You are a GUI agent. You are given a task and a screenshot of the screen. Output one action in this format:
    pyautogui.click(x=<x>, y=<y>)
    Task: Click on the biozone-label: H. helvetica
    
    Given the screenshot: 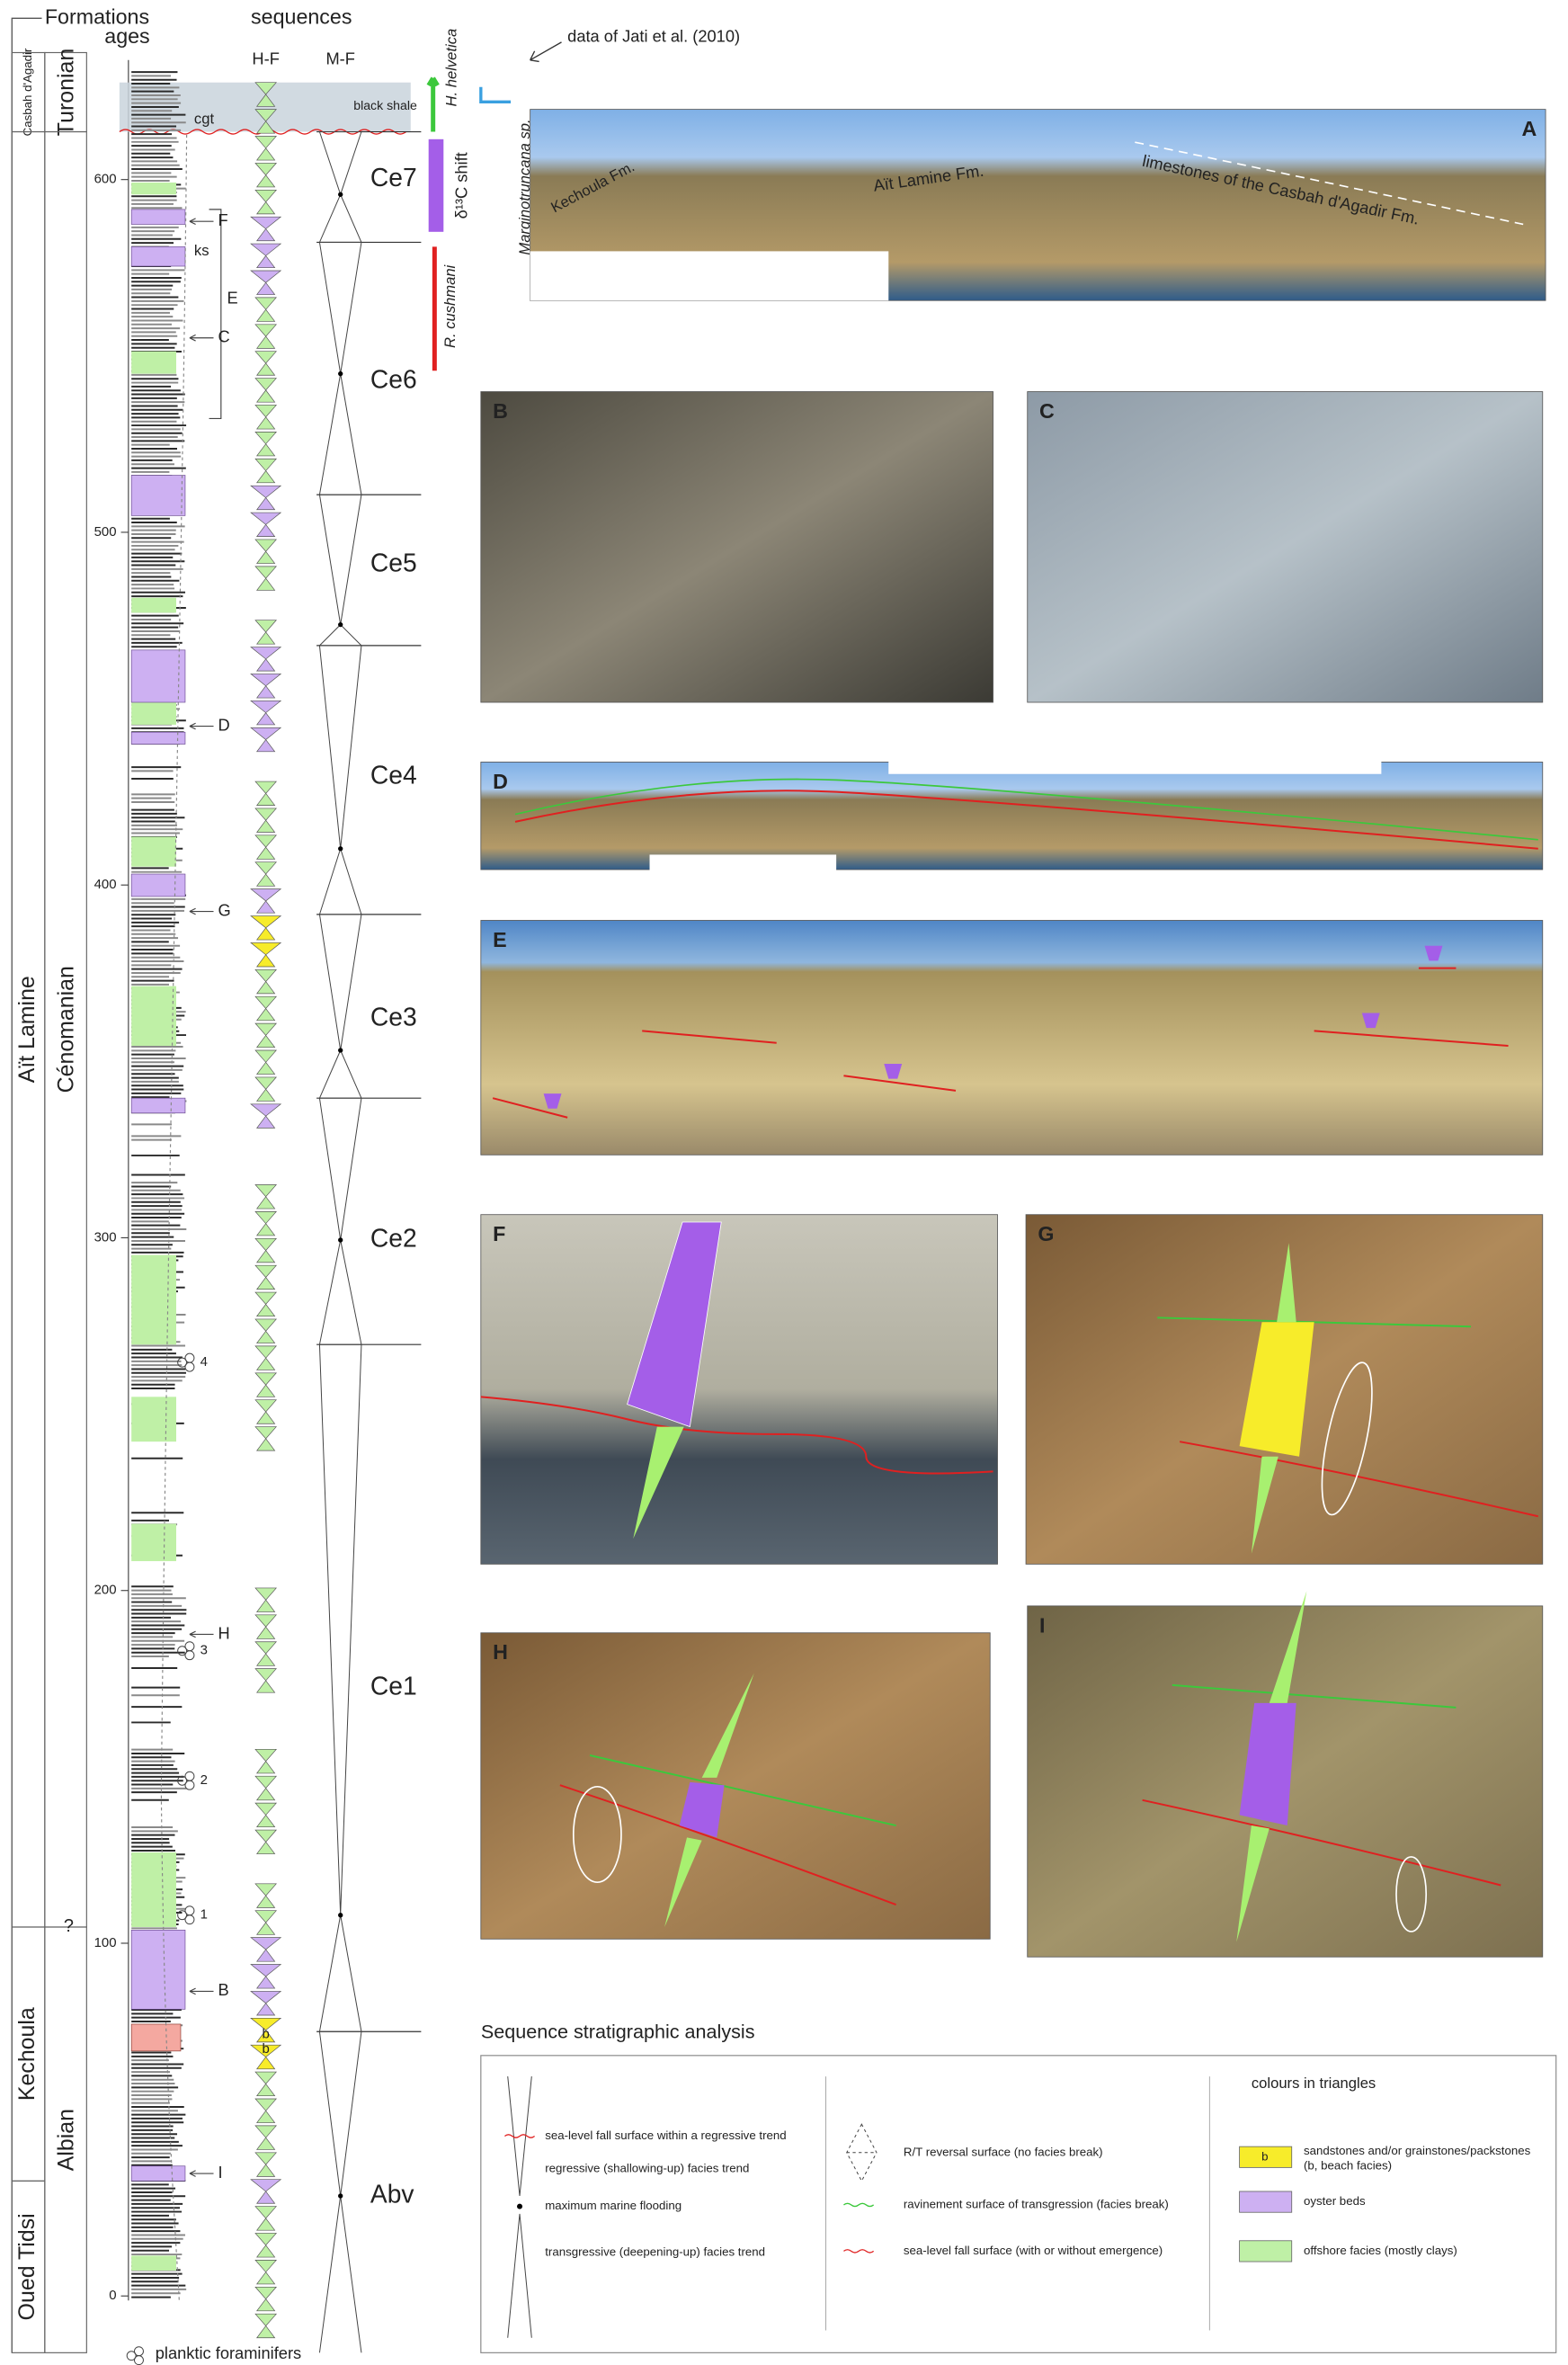 What is the action you would take?
    pyautogui.click(x=452, y=68)
    